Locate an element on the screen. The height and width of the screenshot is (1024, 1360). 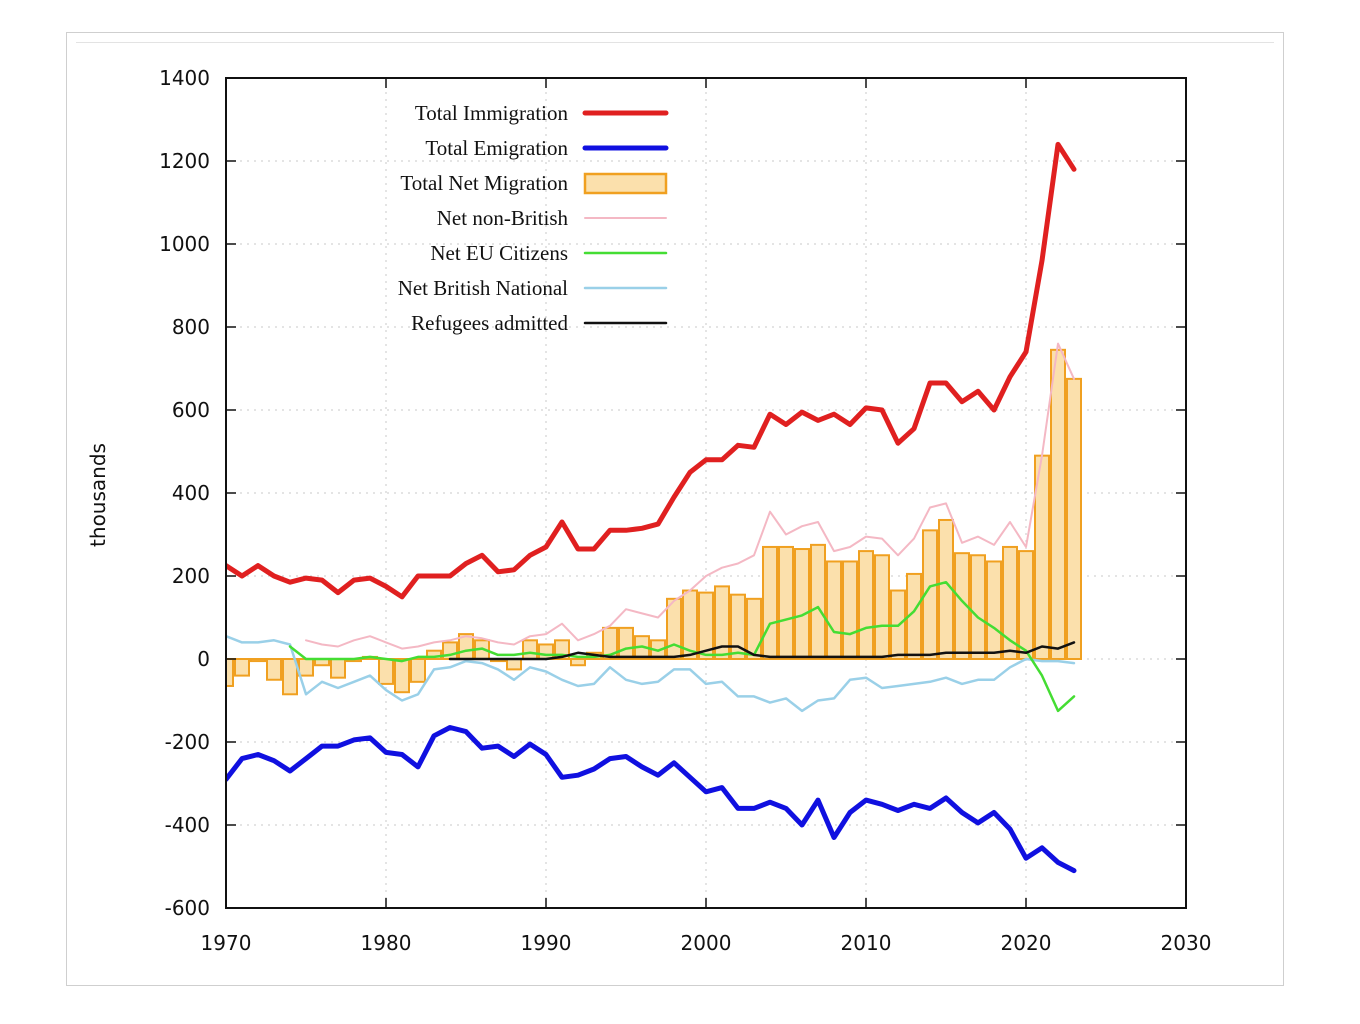
frame-divider is located at coordinates (675, 42).